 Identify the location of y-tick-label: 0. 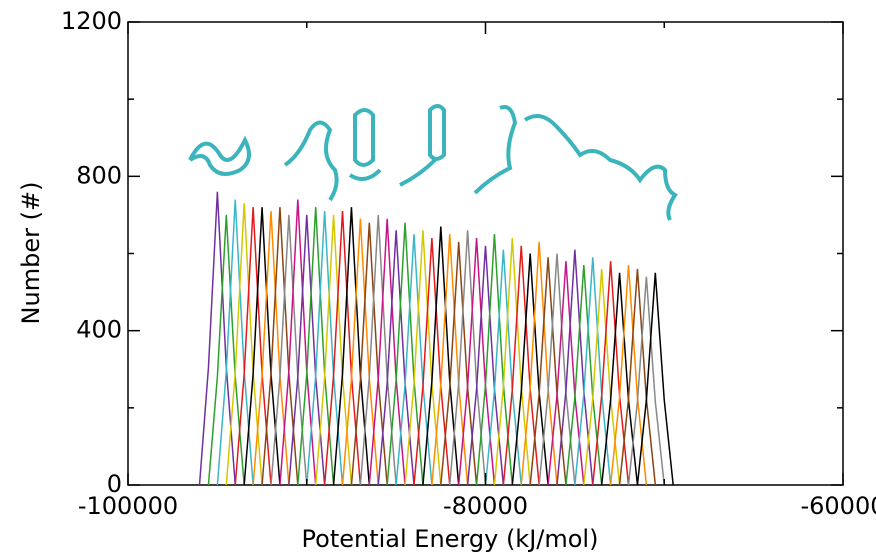
(114, 484).